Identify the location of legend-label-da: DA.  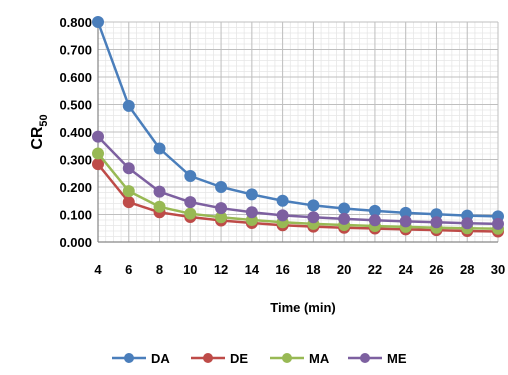
(160, 358).